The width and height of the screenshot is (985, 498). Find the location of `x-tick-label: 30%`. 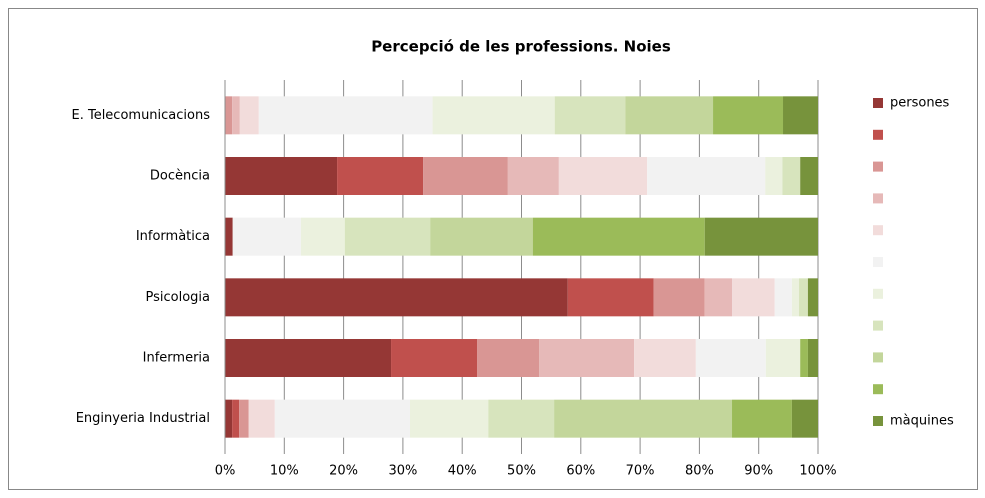

x-tick-label: 30% is located at coordinates (402, 471).